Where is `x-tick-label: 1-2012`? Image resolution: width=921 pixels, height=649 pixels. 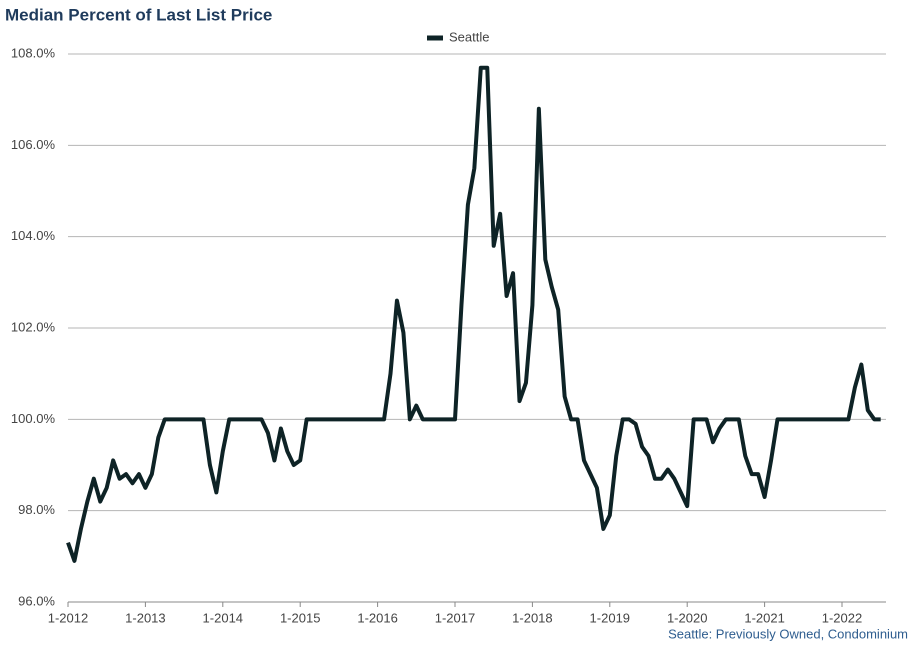 x-tick-label: 1-2012 is located at coordinates (68, 617).